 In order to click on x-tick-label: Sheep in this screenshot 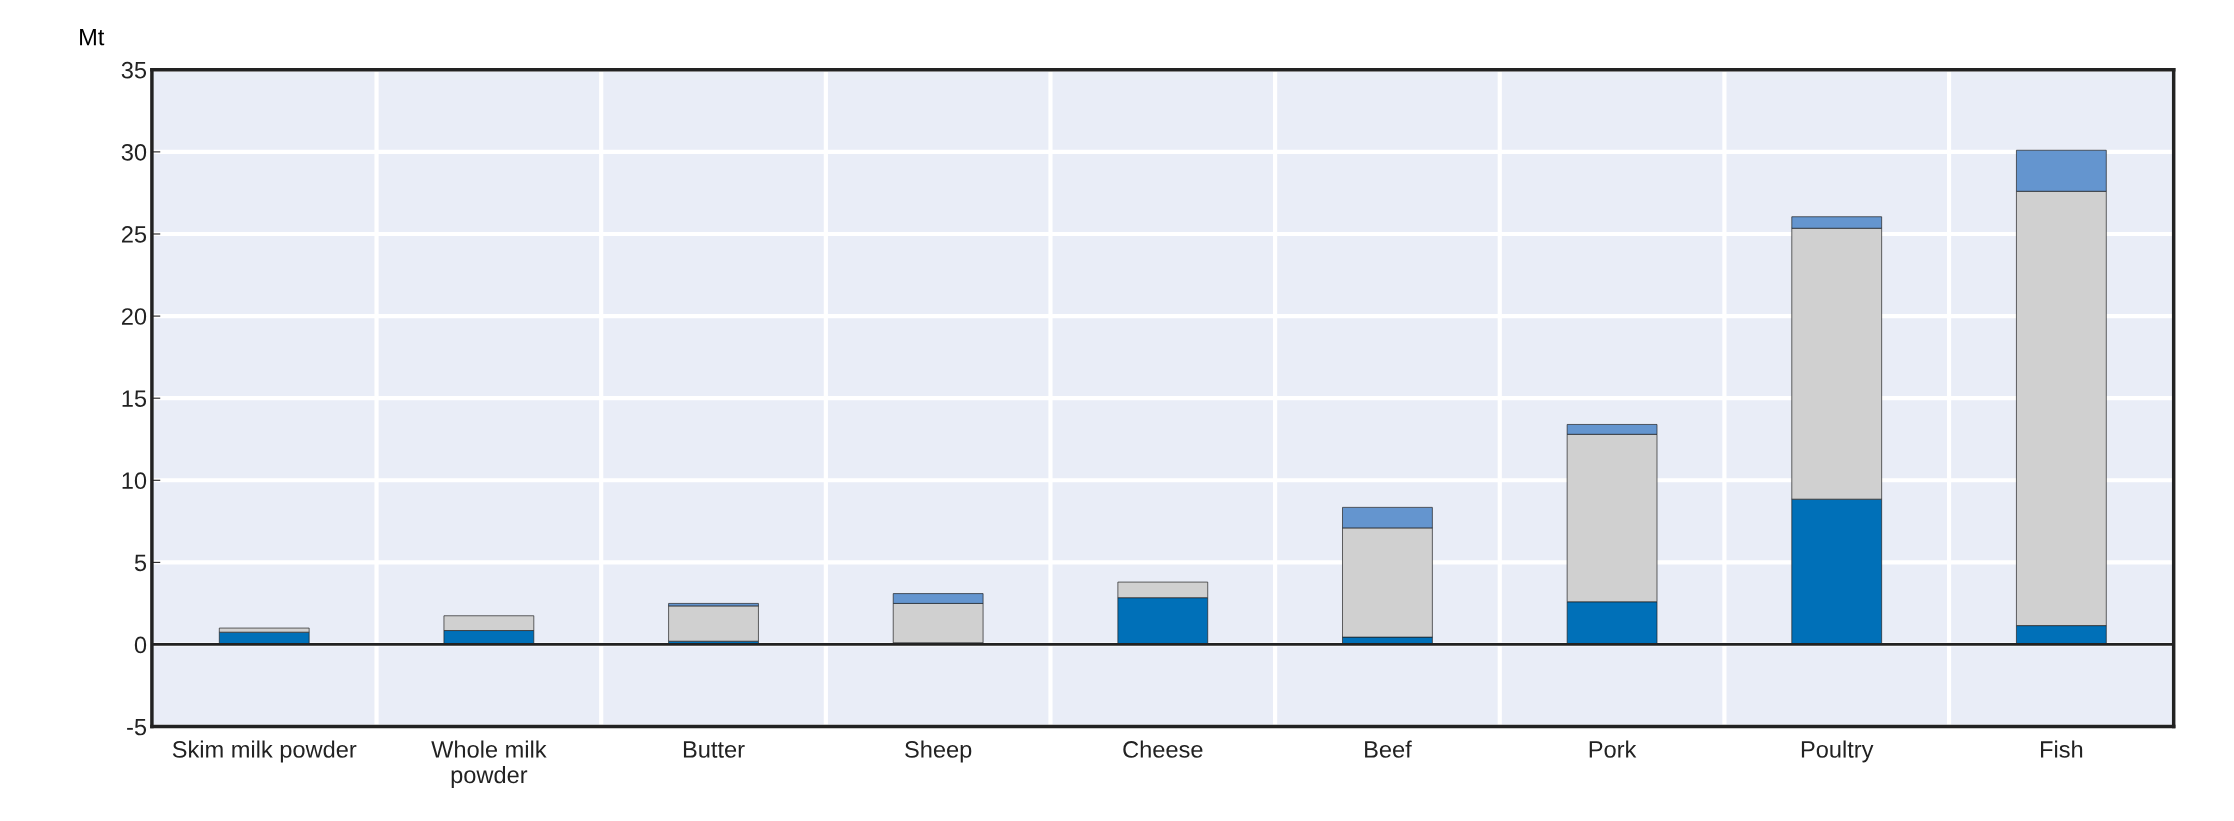, I will do `click(938, 751)`.